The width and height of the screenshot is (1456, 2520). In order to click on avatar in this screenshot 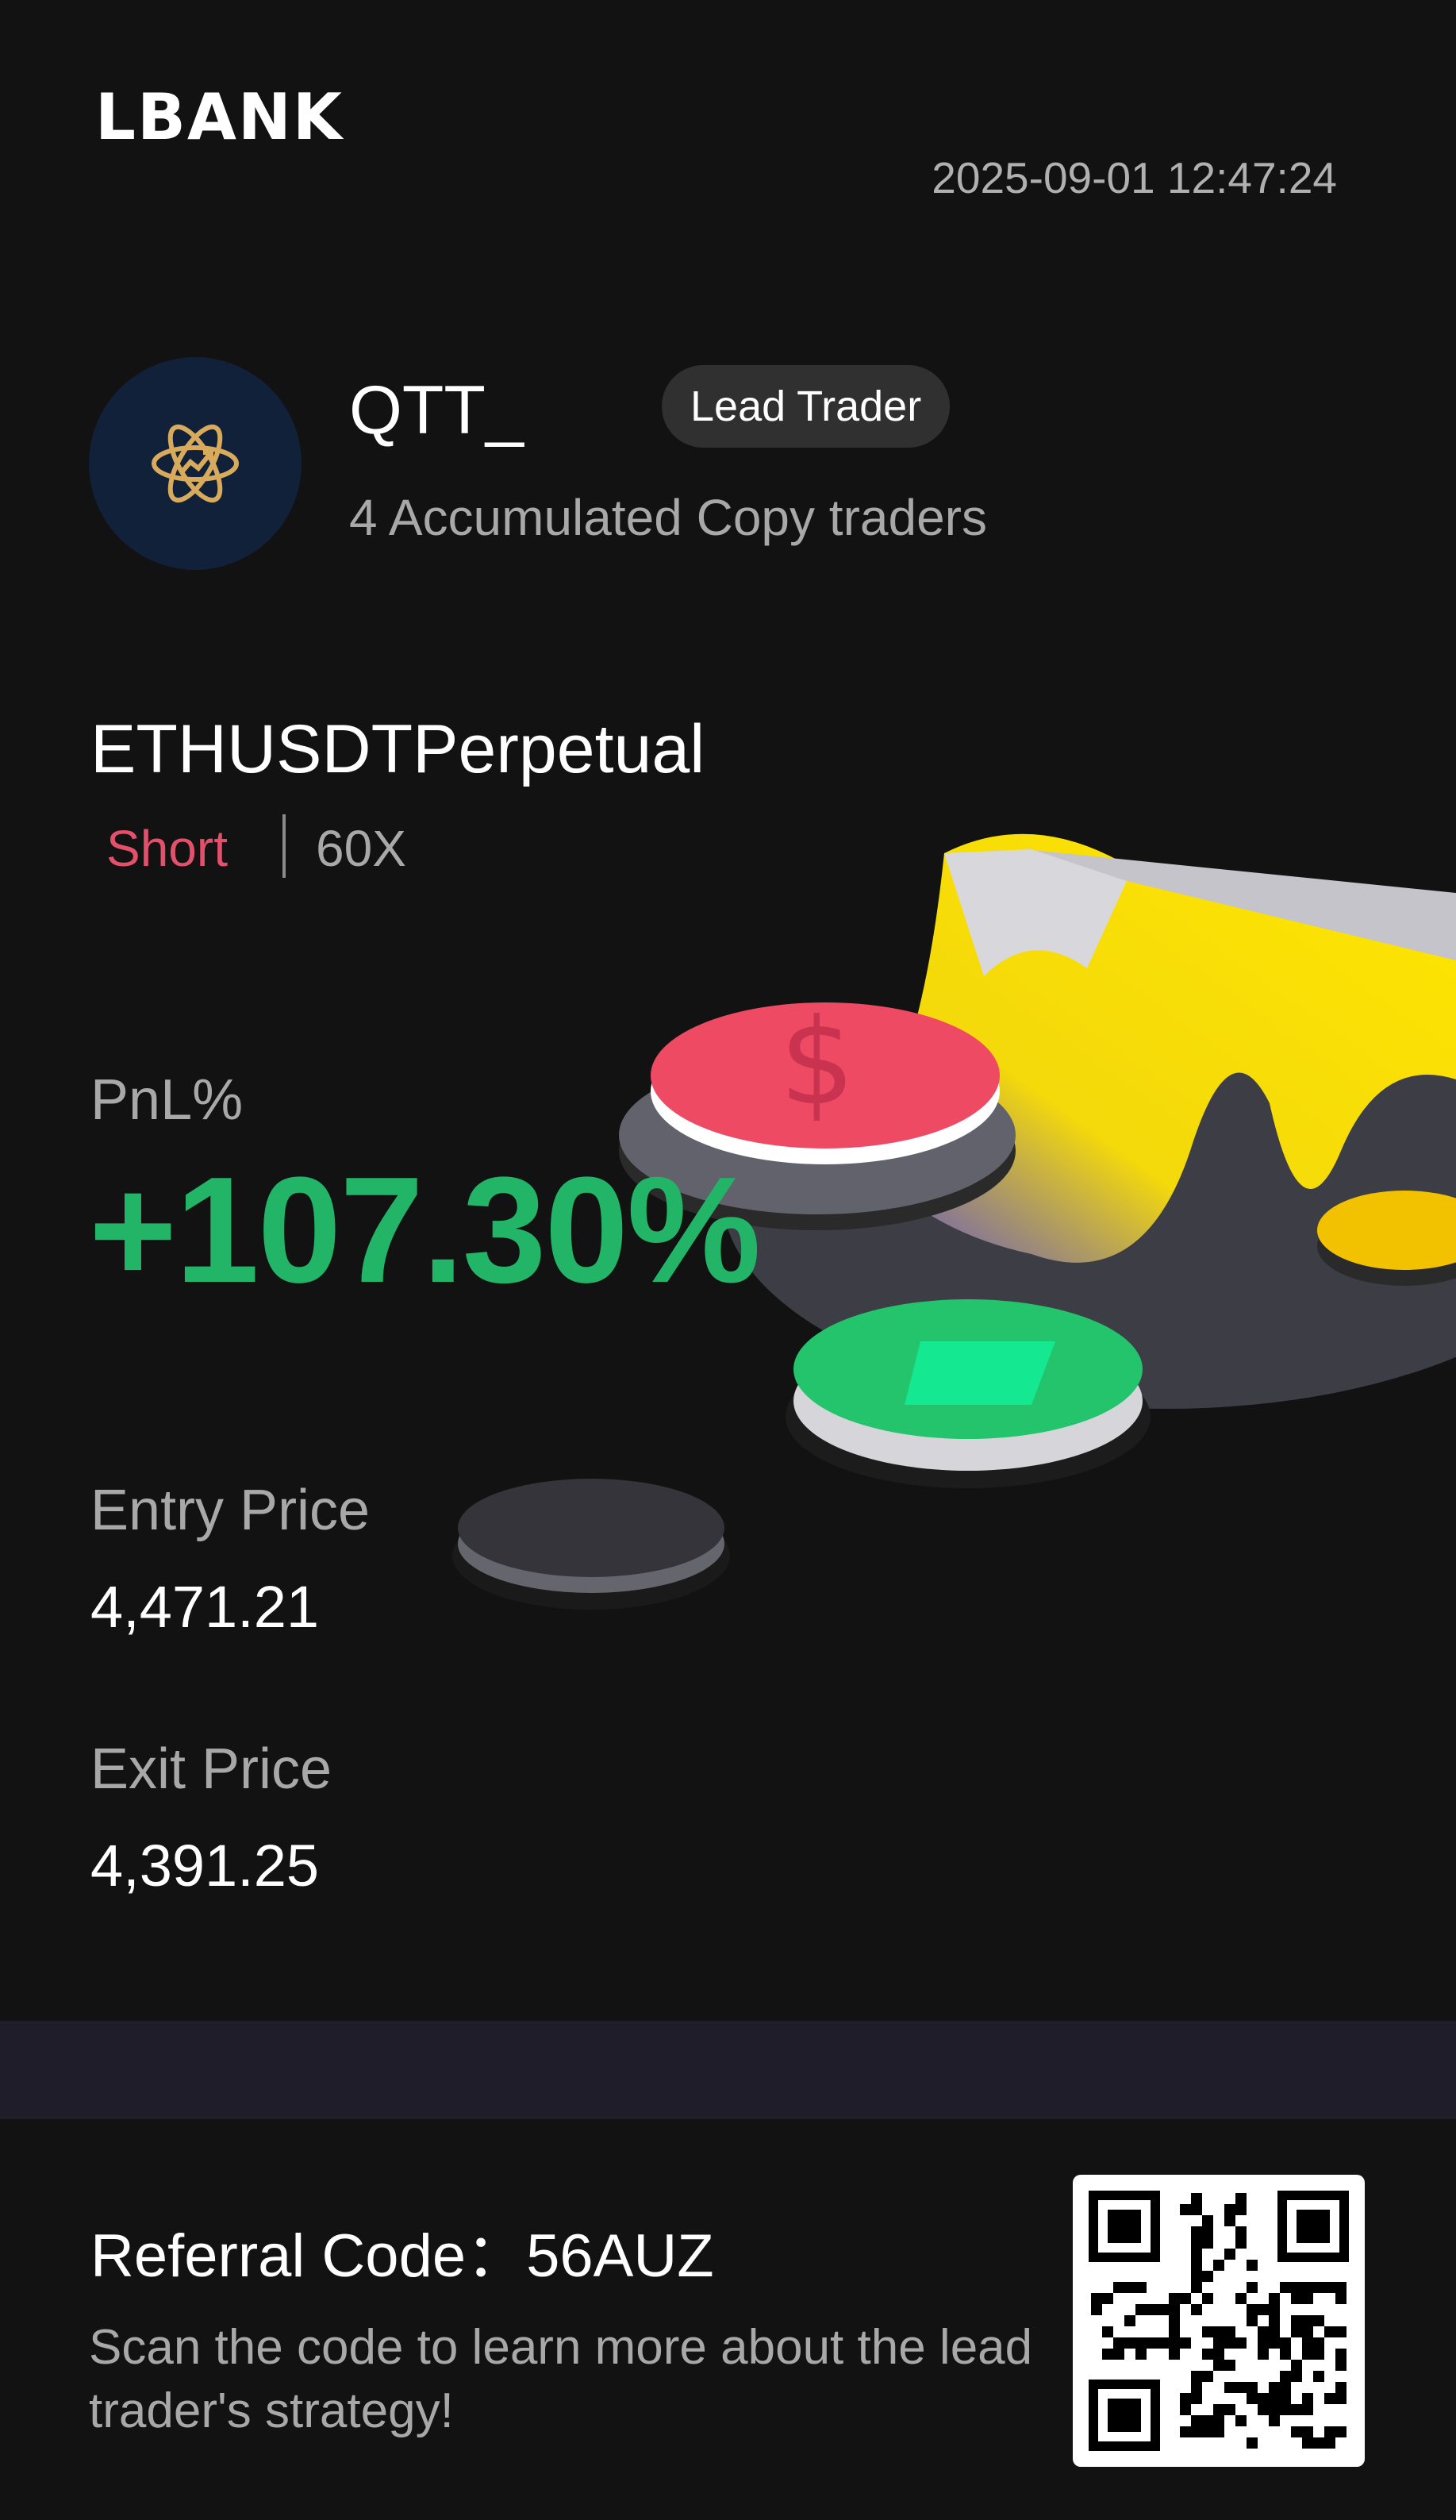, I will do `click(195, 463)`.